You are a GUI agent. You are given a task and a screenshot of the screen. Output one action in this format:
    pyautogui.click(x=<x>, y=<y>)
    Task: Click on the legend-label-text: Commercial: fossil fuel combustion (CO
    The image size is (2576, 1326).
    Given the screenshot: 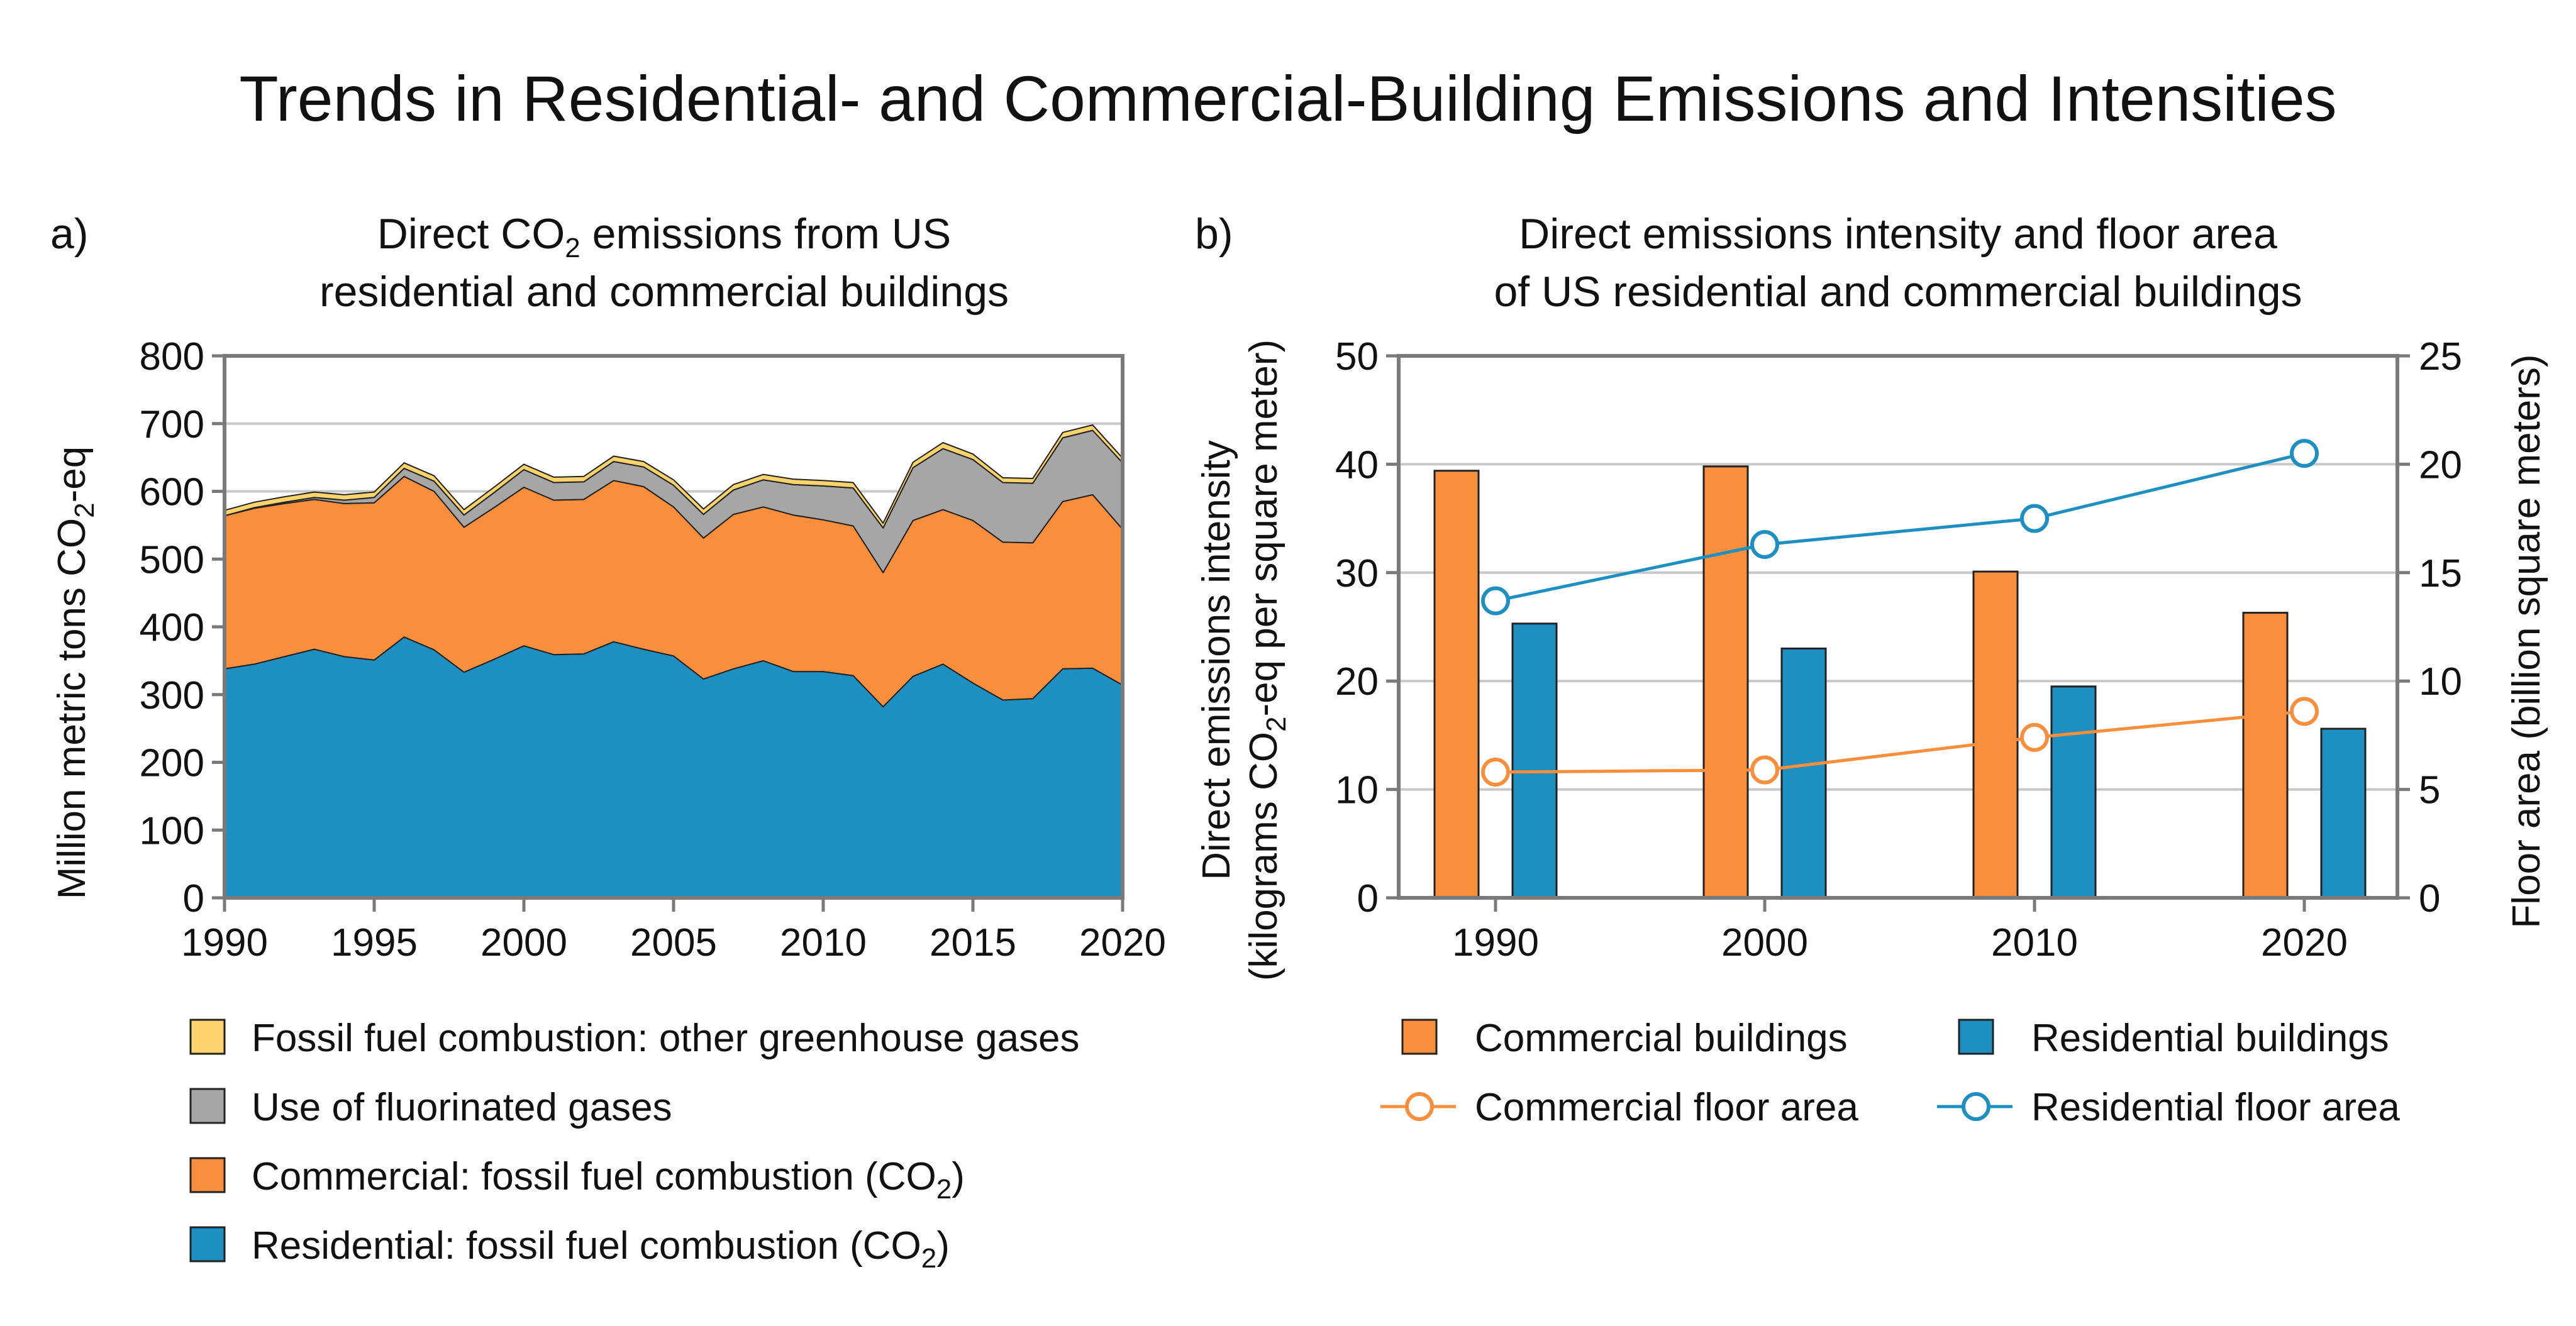 What is the action you would take?
    pyautogui.click(x=594, y=1176)
    